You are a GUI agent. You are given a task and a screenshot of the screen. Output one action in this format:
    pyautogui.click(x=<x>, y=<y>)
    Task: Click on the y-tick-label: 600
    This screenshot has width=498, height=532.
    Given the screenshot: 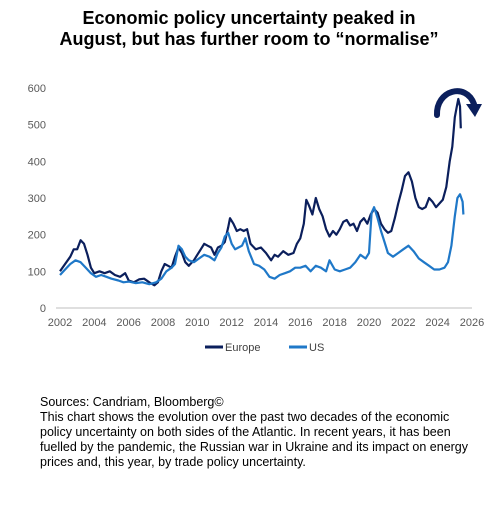 What is the action you would take?
    pyautogui.click(x=37, y=89)
    